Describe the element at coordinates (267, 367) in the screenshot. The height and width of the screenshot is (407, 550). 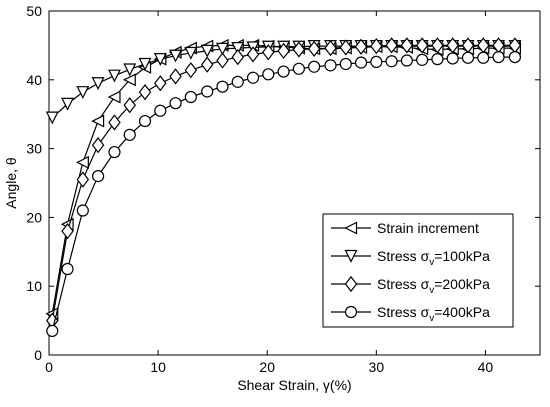
I see `x-tick-label: 20` at that location.